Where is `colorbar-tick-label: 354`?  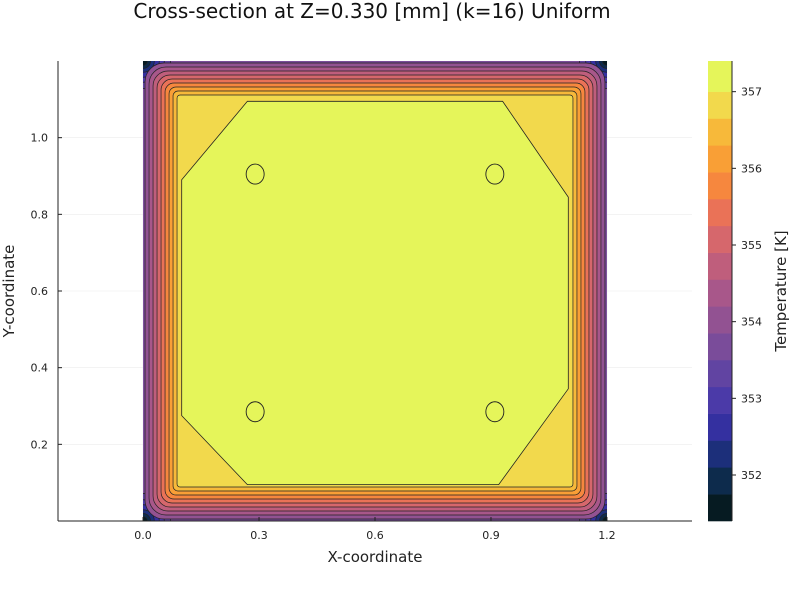 colorbar-tick-label: 354 is located at coordinates (751, 322).